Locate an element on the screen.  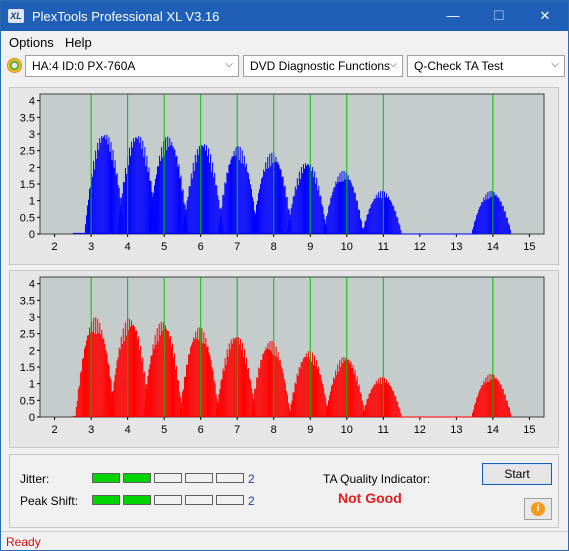
close-button: ✕ is located at coordinates (545, 15).